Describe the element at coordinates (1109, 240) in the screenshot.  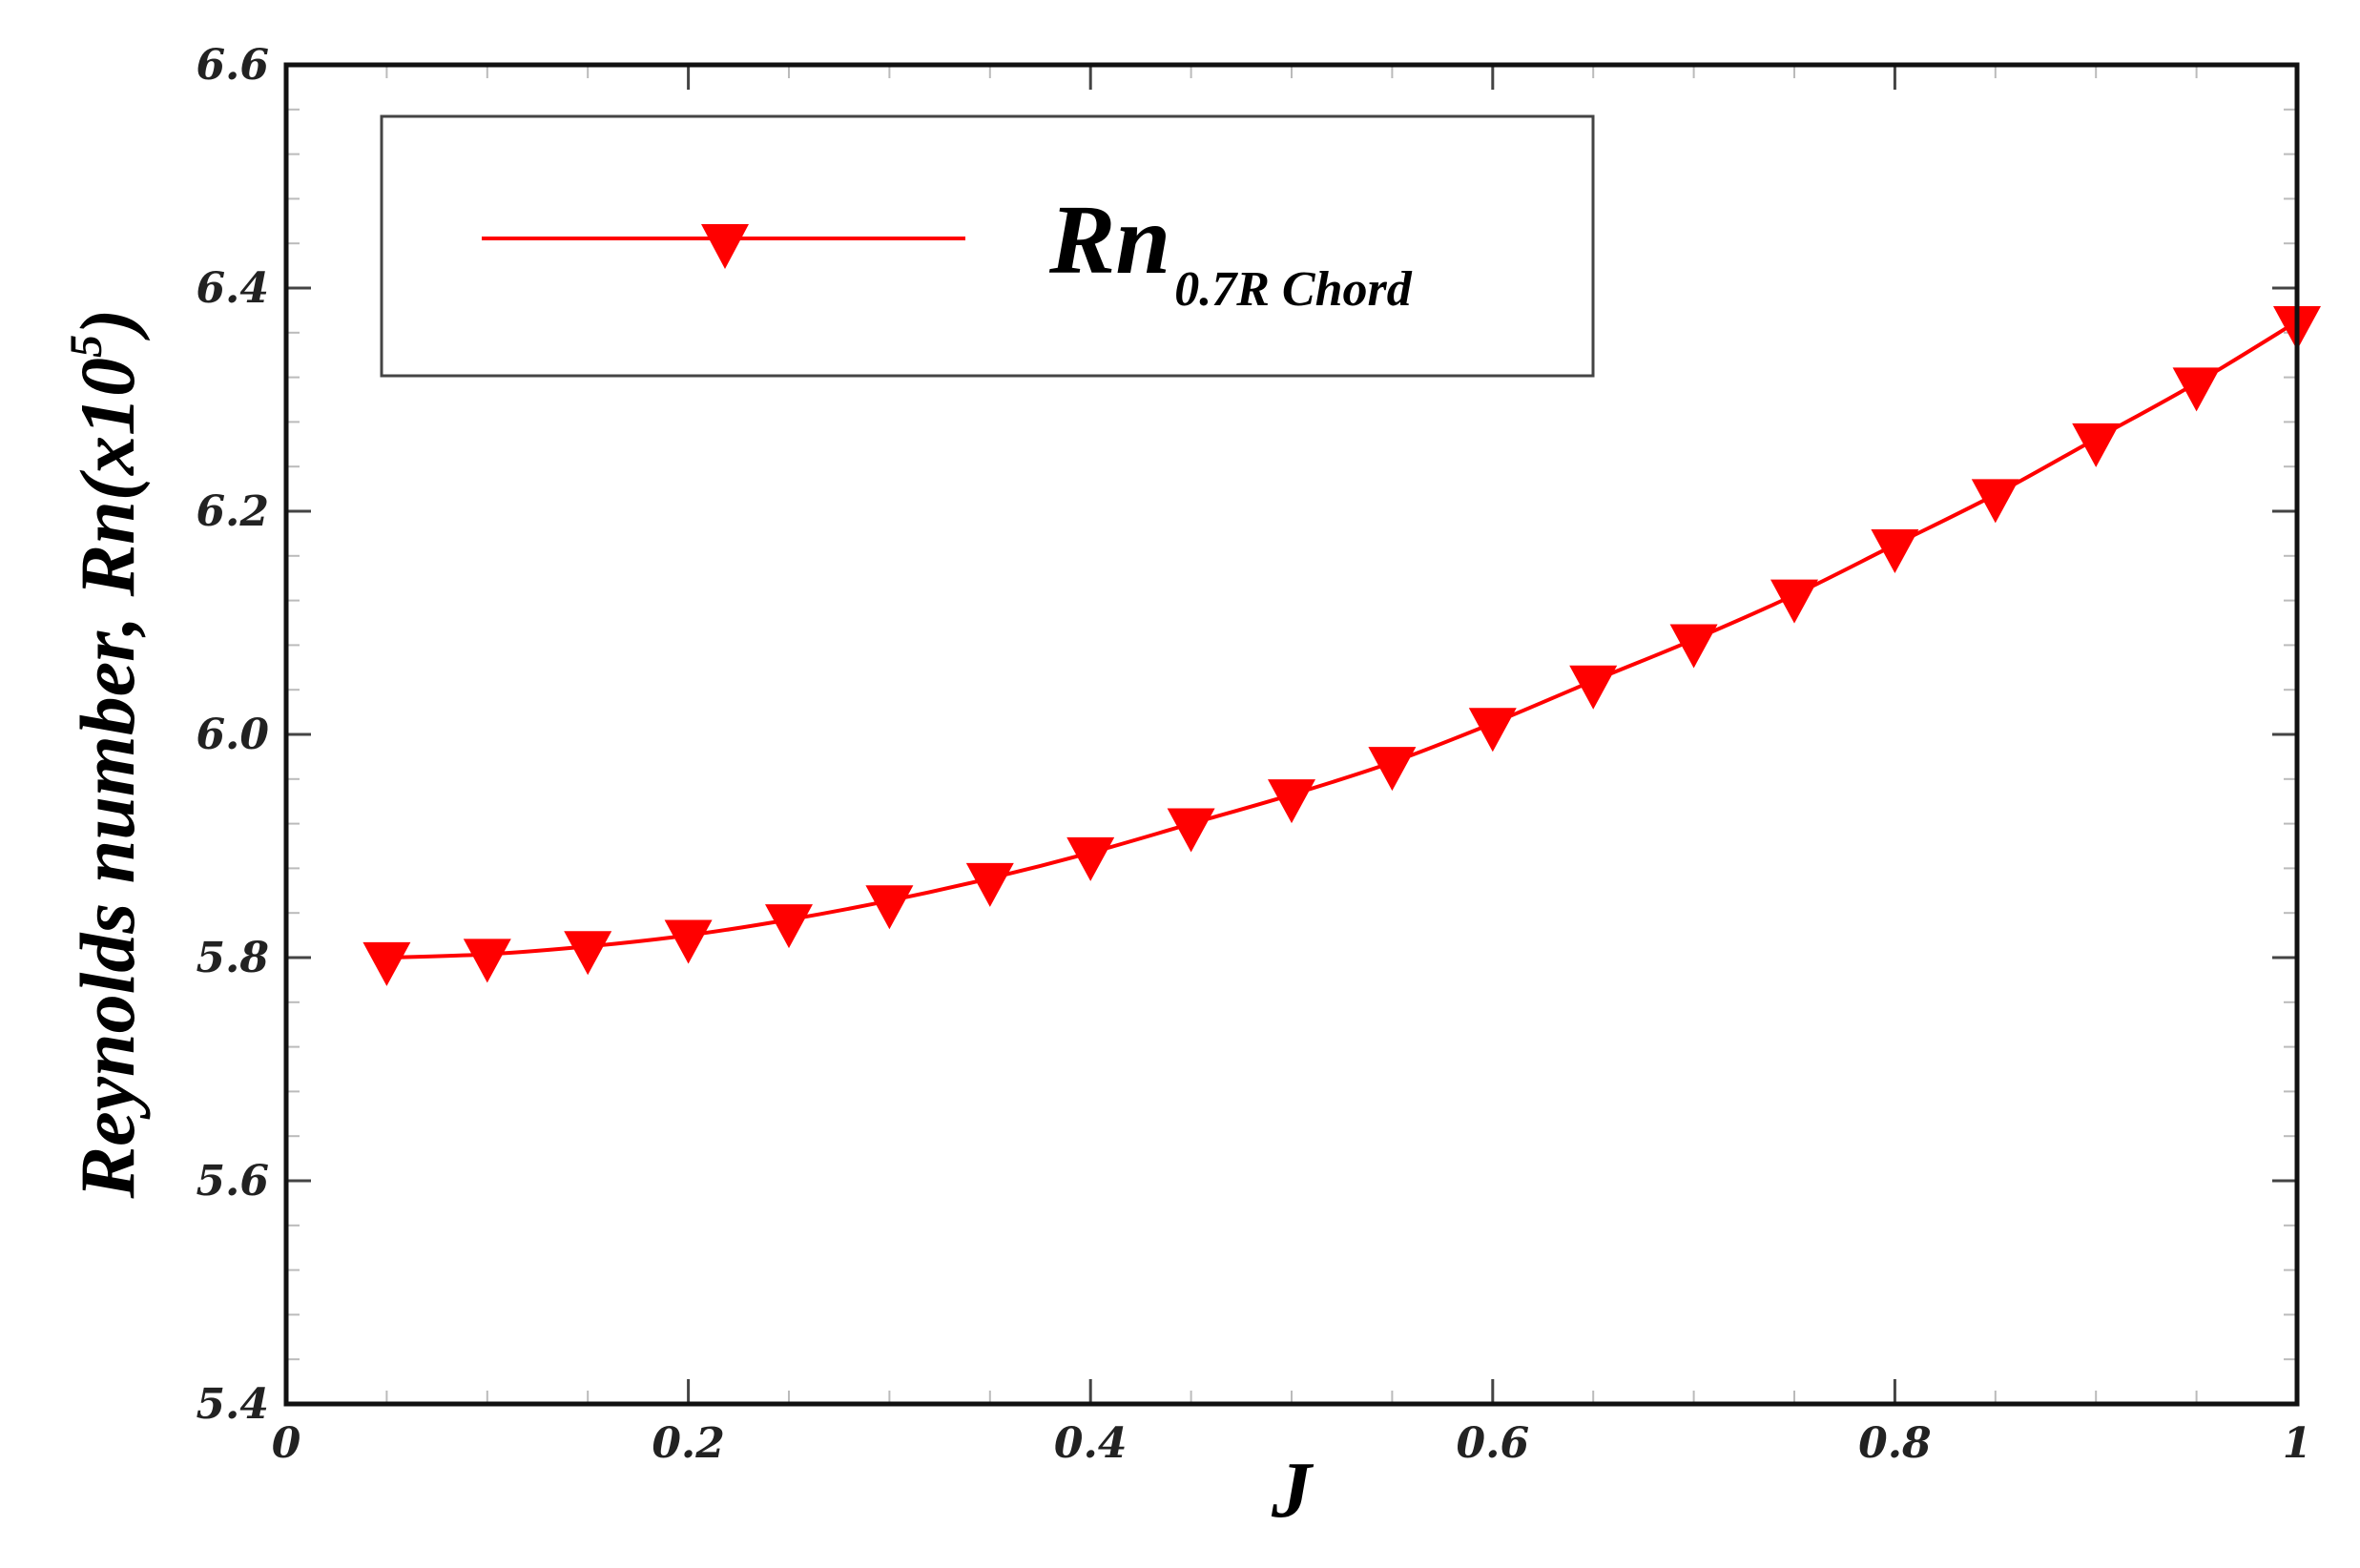
I see `legend-label-main: Rn` at that location.